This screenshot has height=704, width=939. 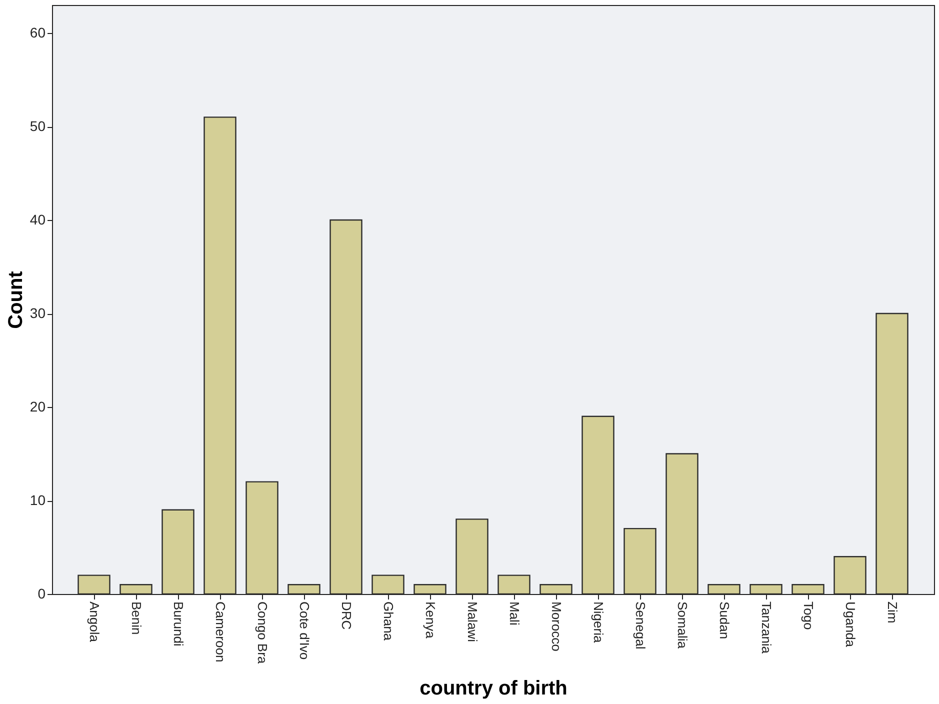 What do you see at coordinates (42, 594) in the screenshot?
I see `y-tick-label: 0` at bounding box center [42, 594].